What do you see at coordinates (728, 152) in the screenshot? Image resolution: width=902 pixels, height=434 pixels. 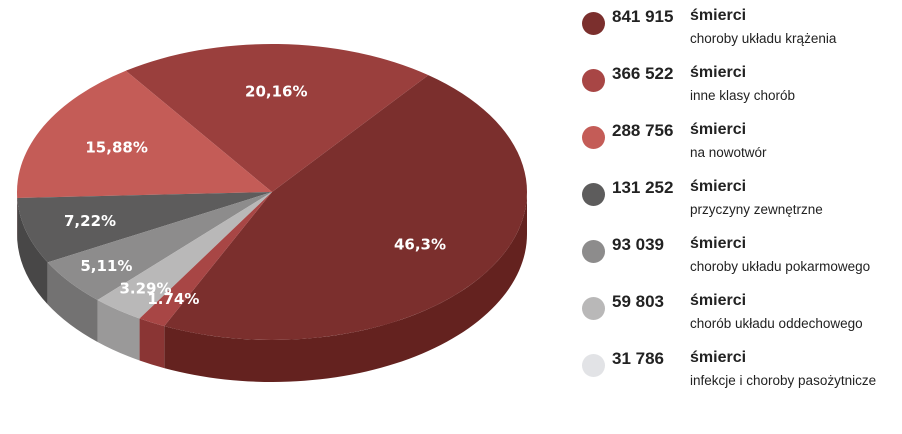 I see `legend-description: na nowotwór` at bounding box center [728, 152].